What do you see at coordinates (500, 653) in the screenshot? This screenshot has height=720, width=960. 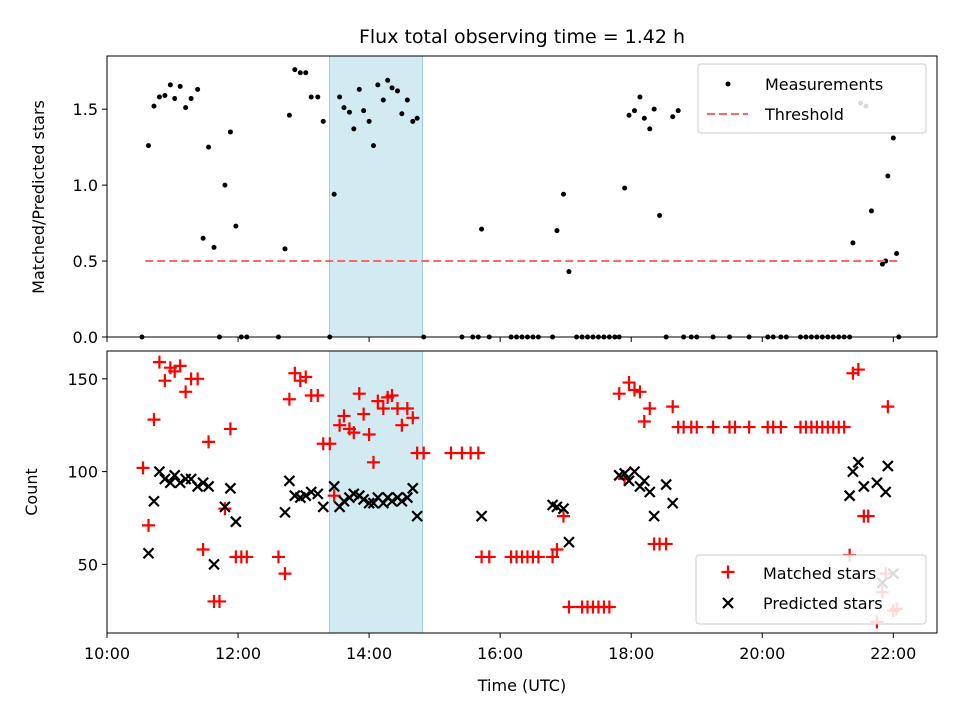 I see `x-tick-label: 16:00` at bounding box center [500, 653].